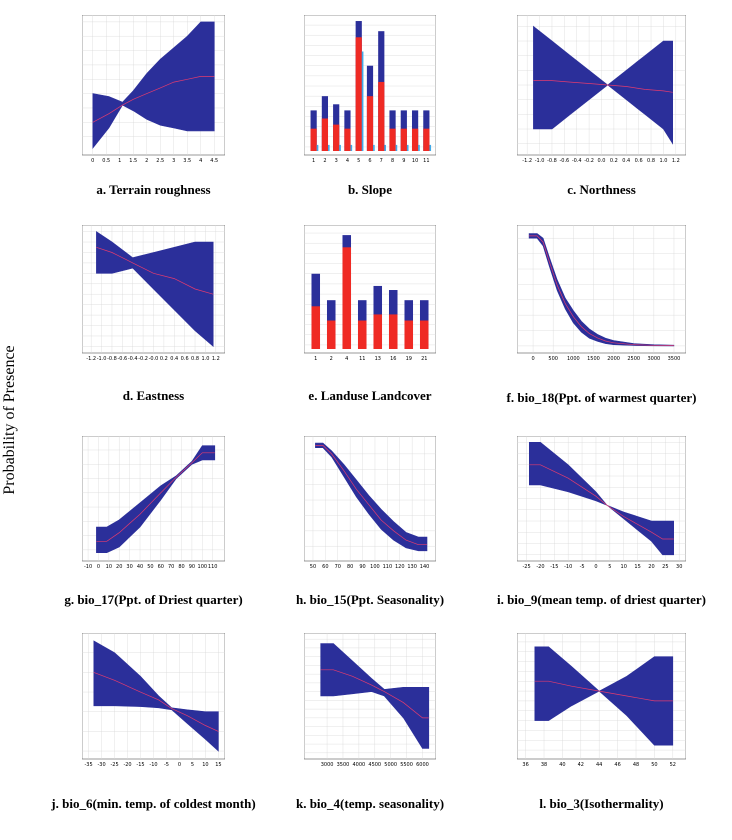 Image resolution: width=732 pixels, height=840 pixels. I want to click on x-tick-label: 21, so click(424, 359).